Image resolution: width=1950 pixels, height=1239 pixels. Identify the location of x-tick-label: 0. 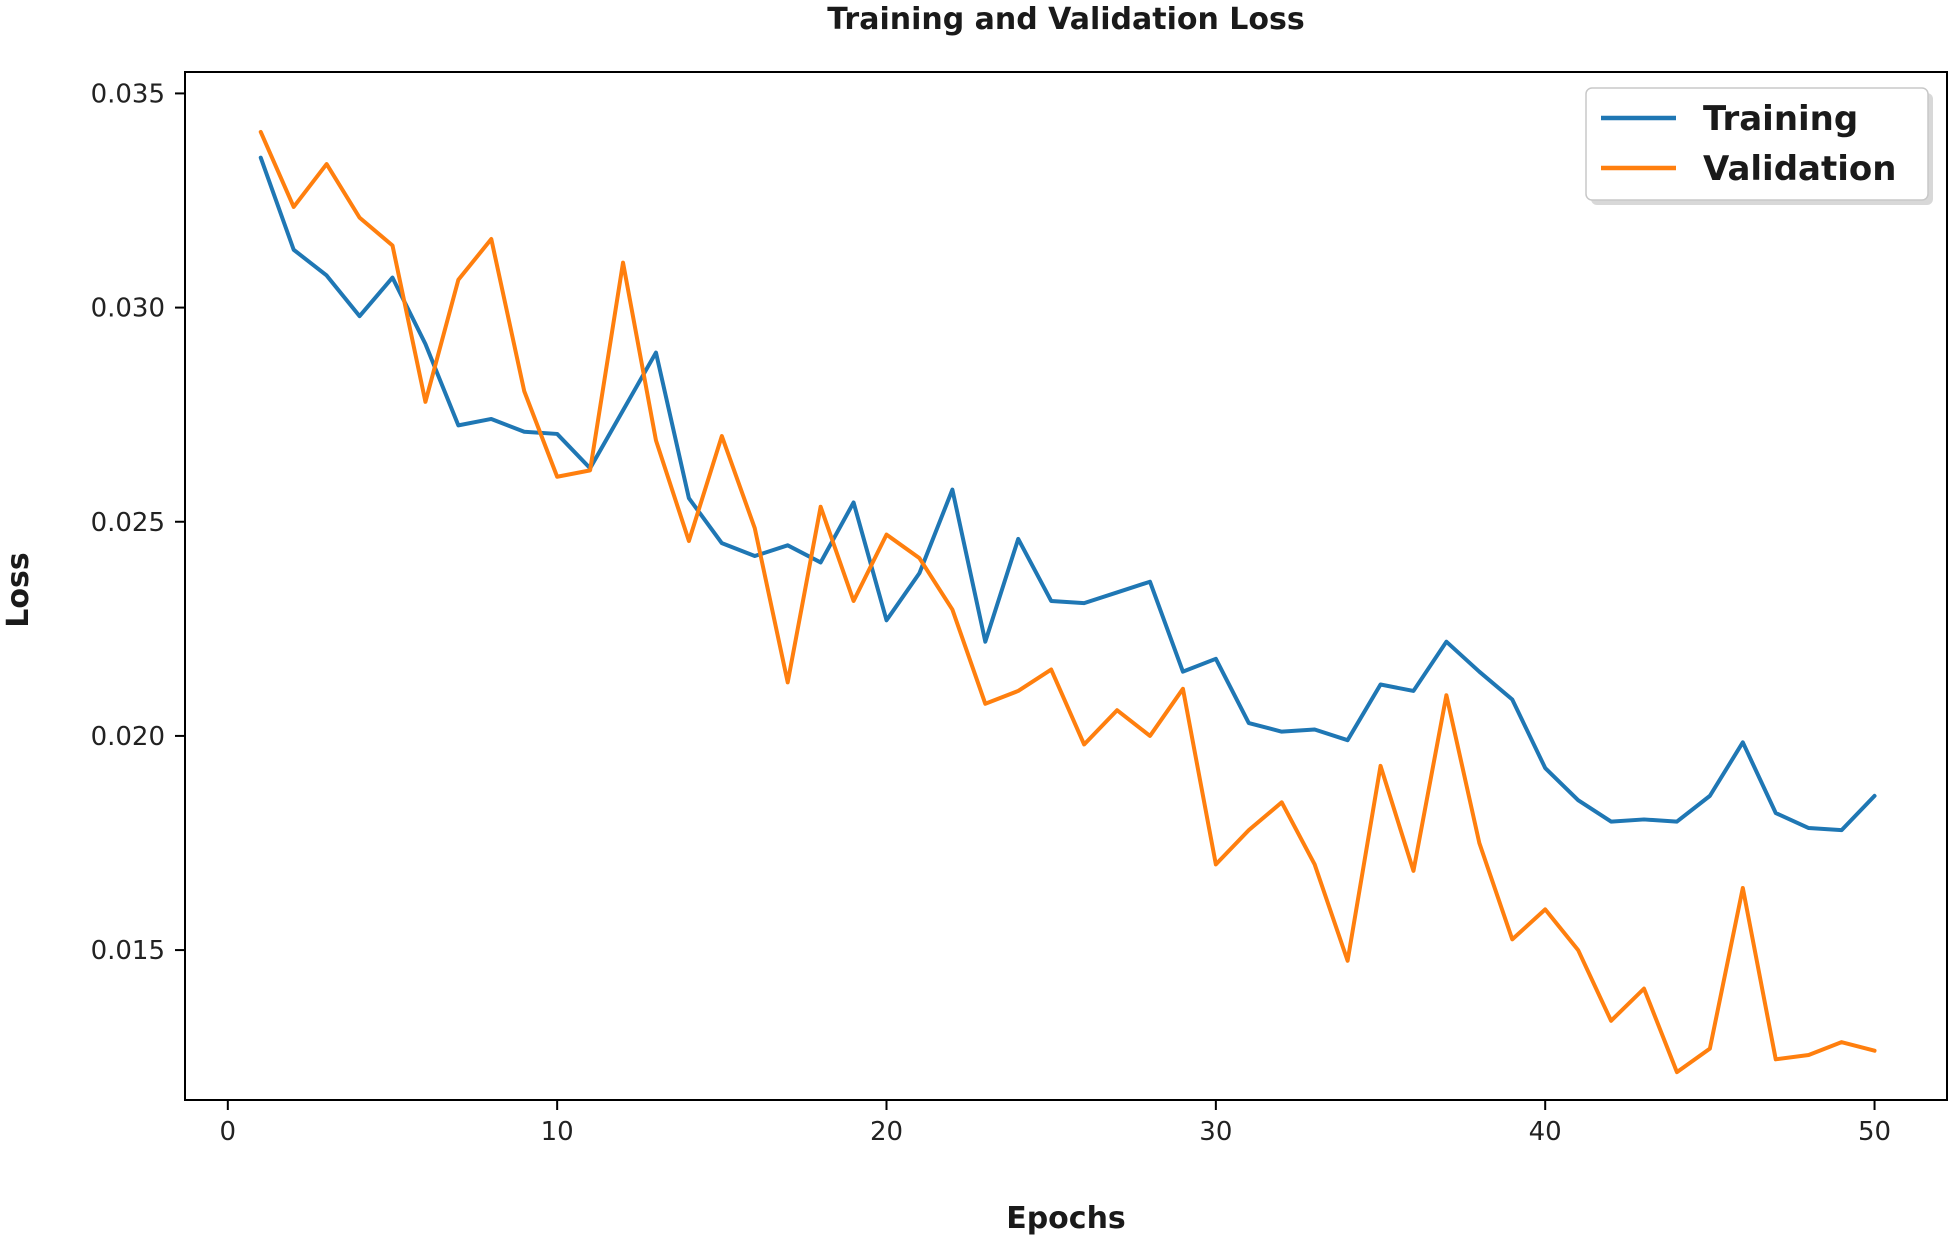
(228, 1132).